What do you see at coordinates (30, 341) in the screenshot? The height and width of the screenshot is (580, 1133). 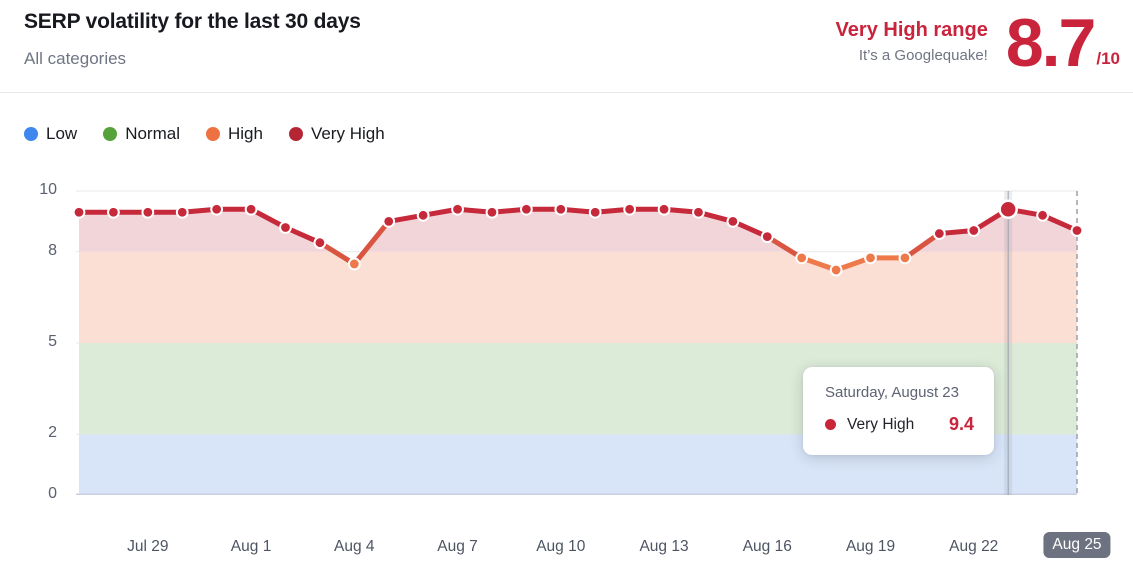 I see `y-axis: 0 2 5 8 10` at bounding box center [30, 341].